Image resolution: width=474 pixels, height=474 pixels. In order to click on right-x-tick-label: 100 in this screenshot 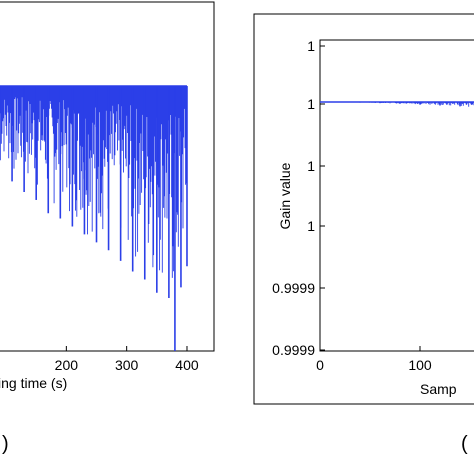, I will do `click(420, 365)`.